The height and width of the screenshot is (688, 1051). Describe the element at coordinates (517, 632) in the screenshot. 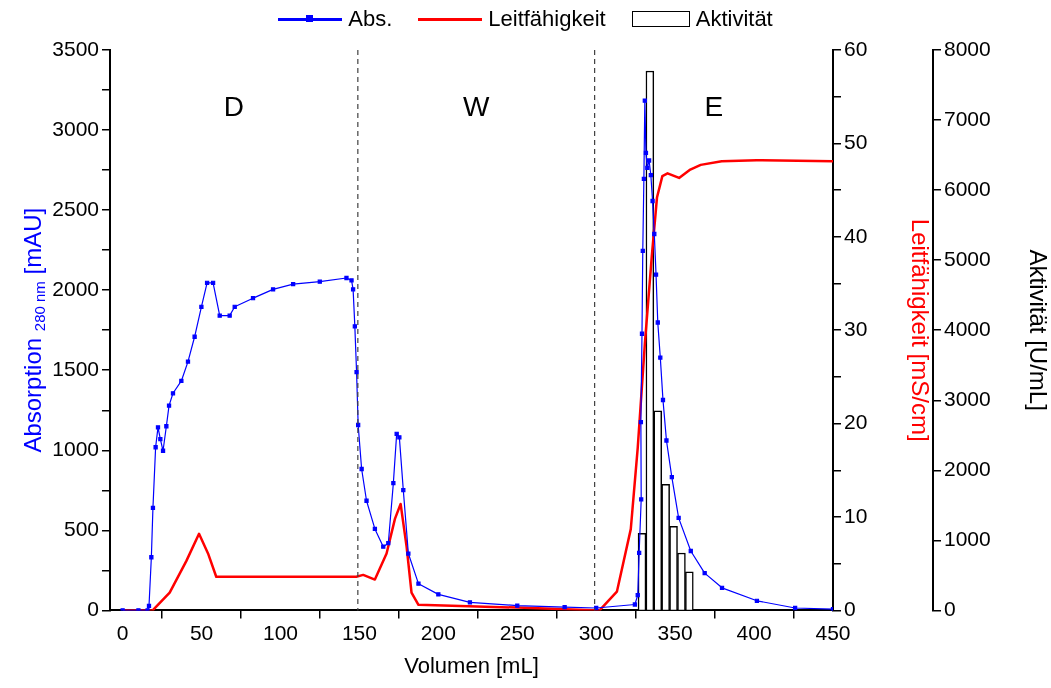

I see `x-tick-label: 250` at that location.